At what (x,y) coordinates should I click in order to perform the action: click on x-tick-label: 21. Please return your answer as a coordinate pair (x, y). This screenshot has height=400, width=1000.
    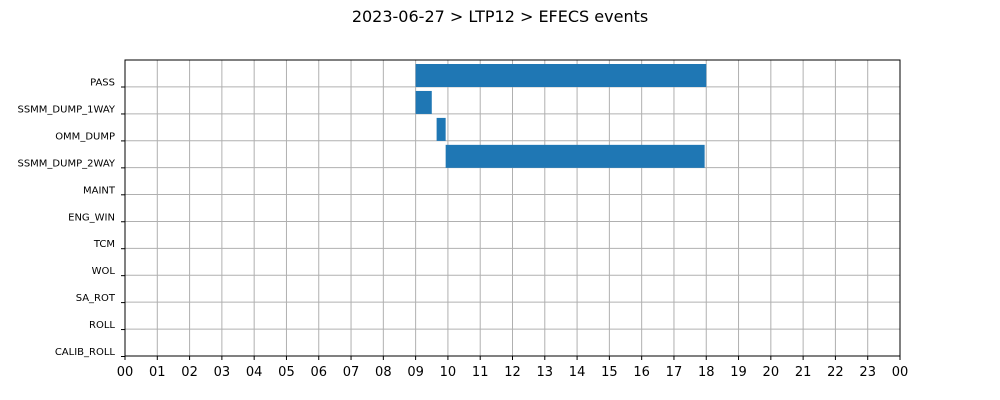
    Looking at the image, I should click on (803, 372).